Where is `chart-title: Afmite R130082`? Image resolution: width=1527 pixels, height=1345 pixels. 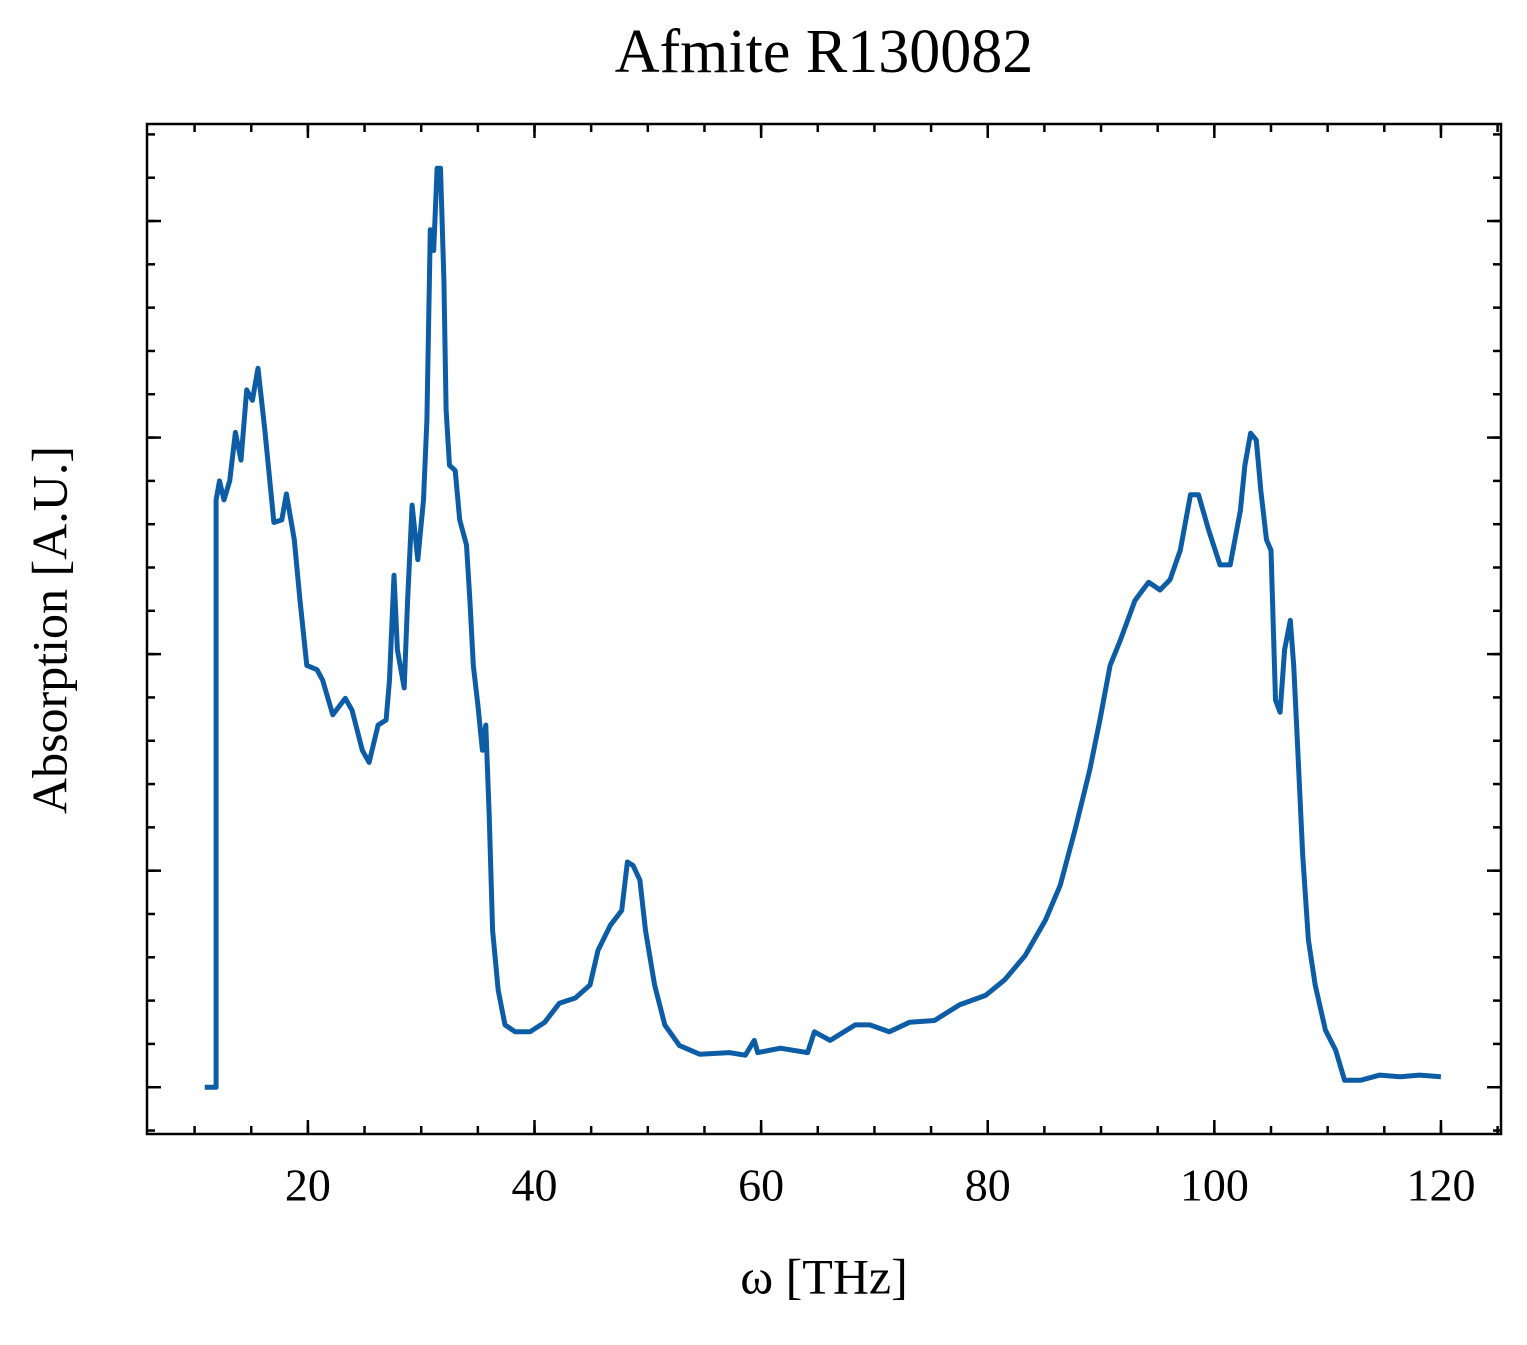 chart-title: Afmite R130082 is located at coordinates (824, 52).